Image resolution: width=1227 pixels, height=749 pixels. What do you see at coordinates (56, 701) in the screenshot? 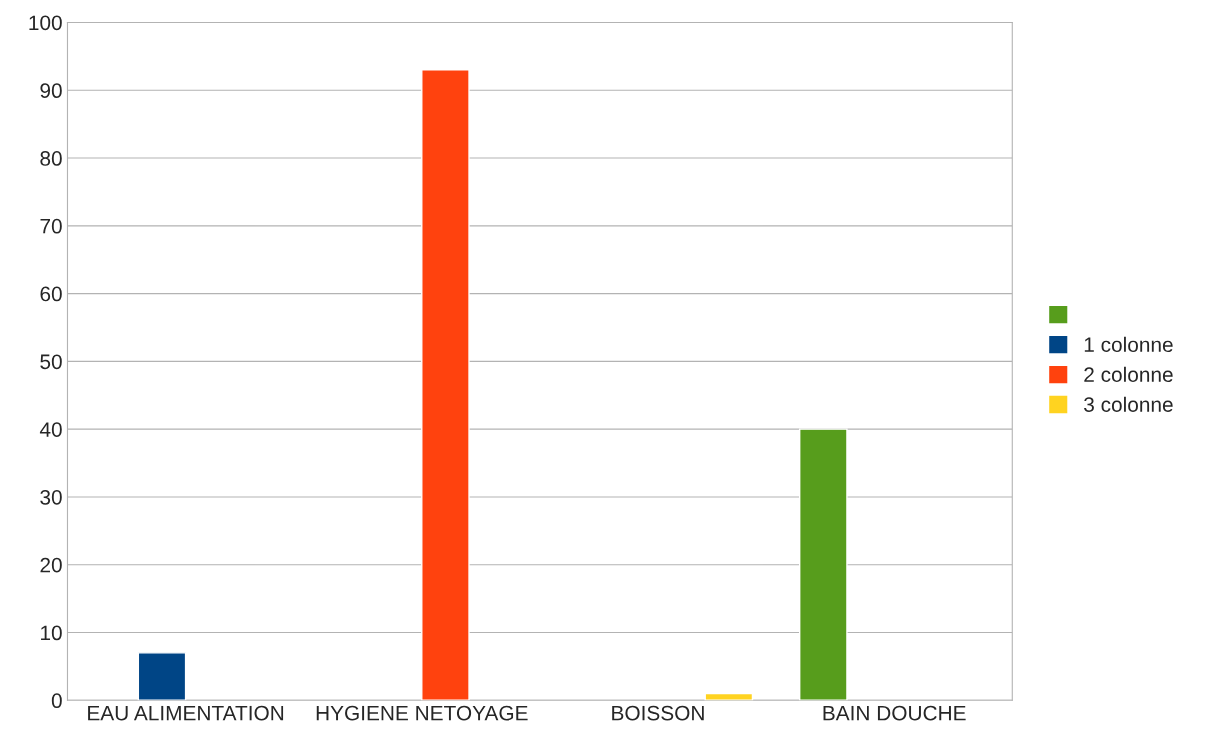
I see `y-tick-label: 0` at bounding box center [56, 701].